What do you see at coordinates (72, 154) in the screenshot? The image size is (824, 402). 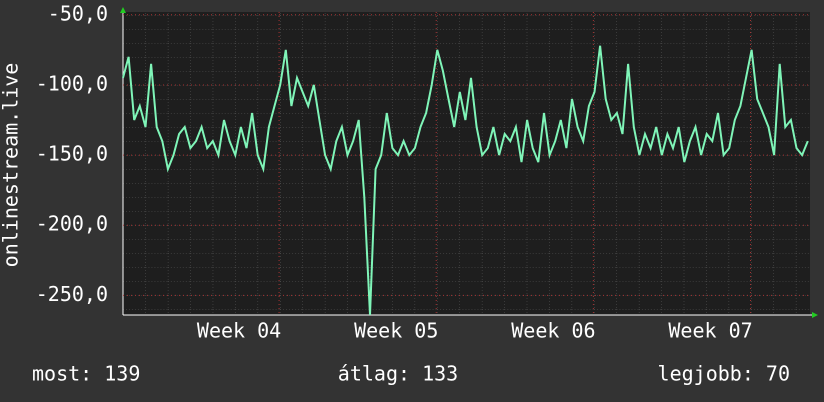 I see `y-tick-label: -150,0` at bounding box center [72, 154].